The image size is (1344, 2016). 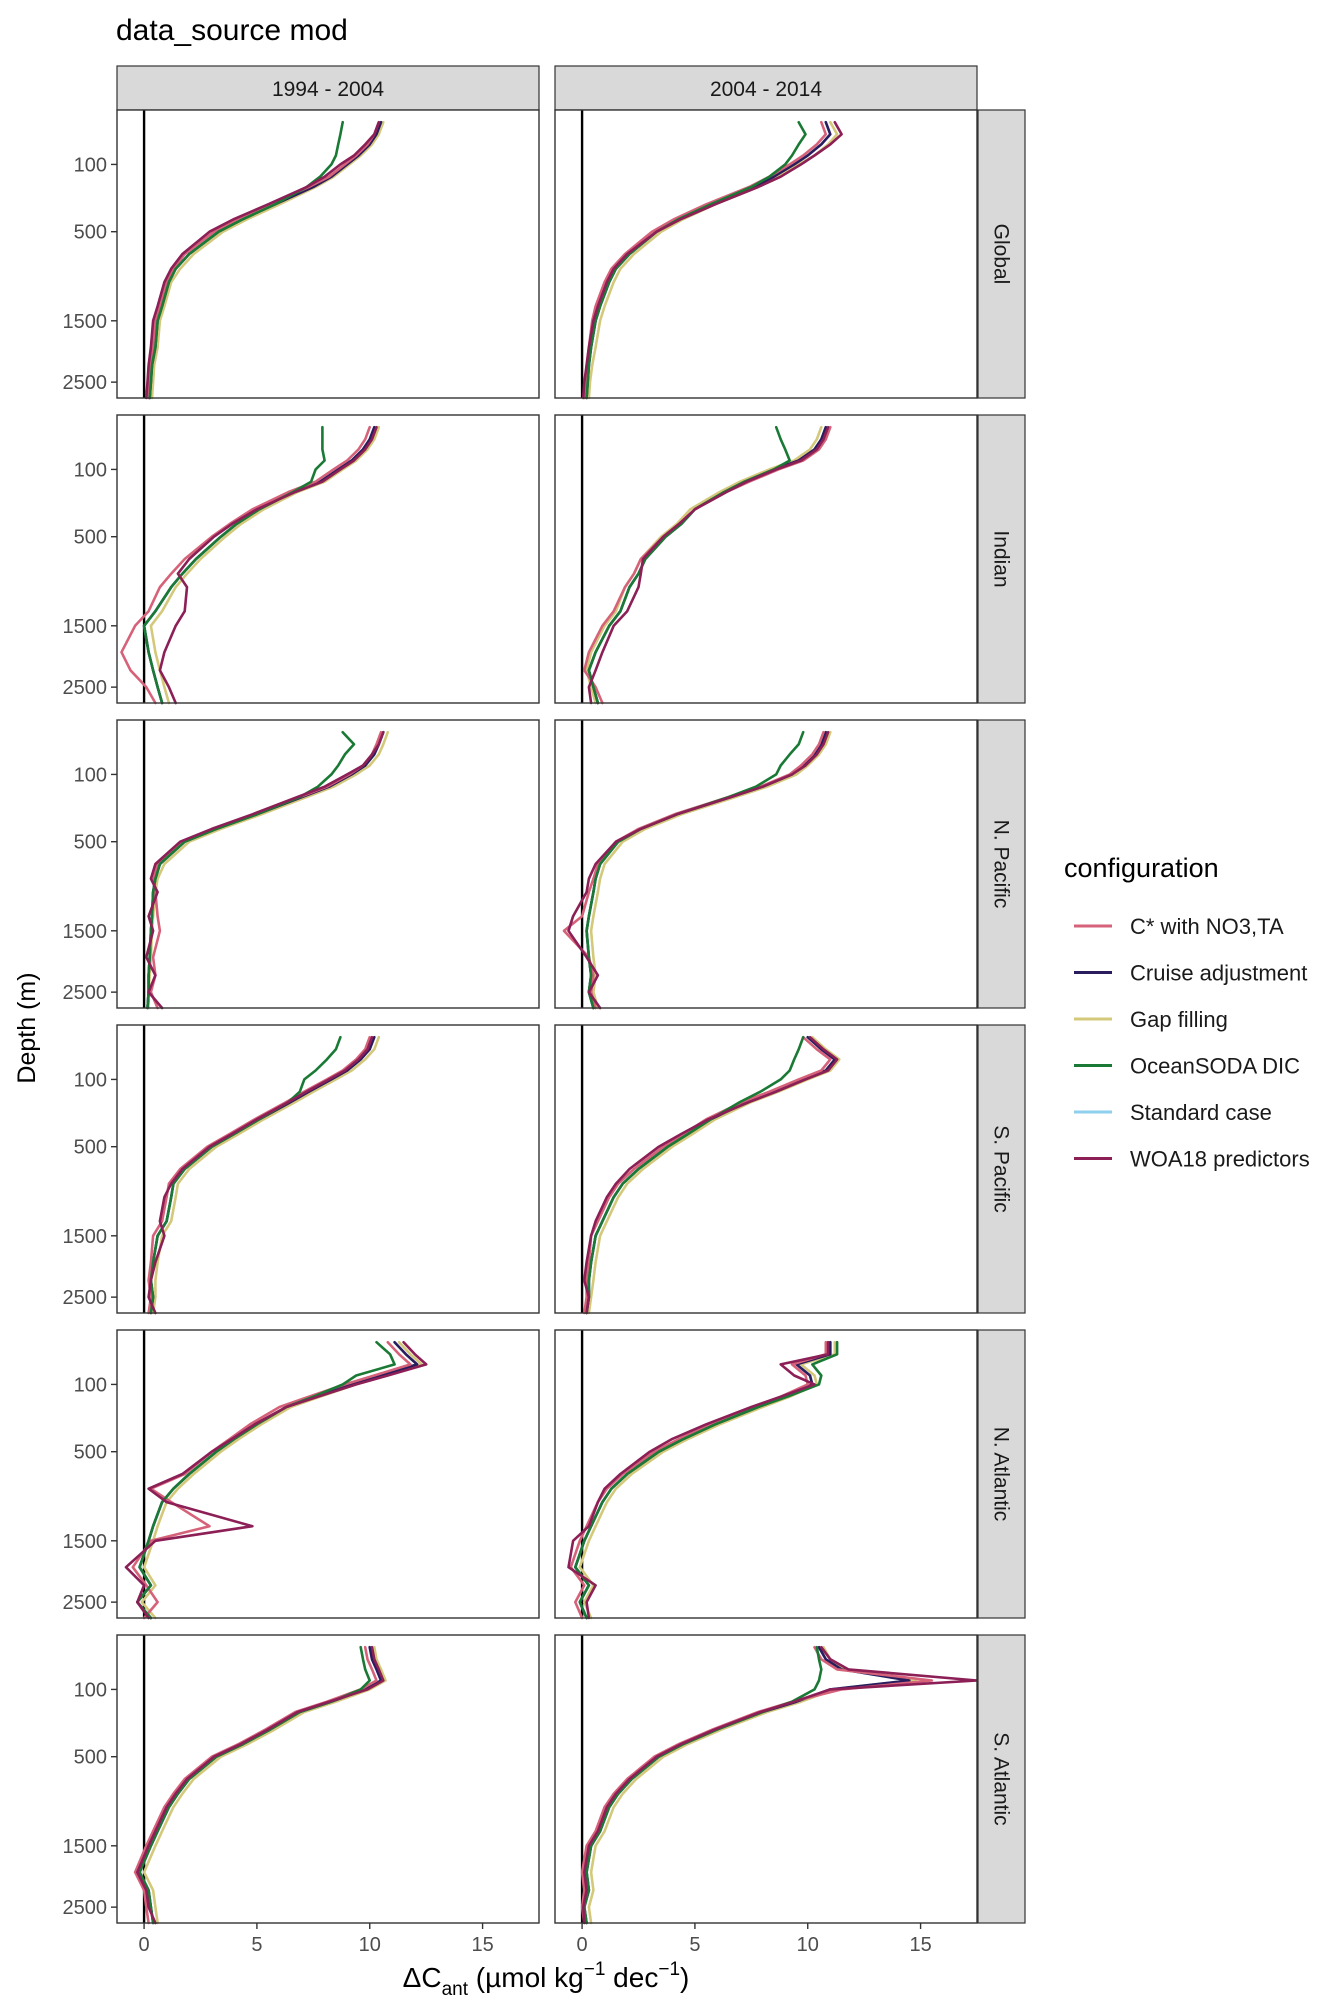 What do you see at coordinates (526, 1977) in the screenshot?
I see `x-axis-title-units: (µmol kg` at bounding box center [526, 1977].